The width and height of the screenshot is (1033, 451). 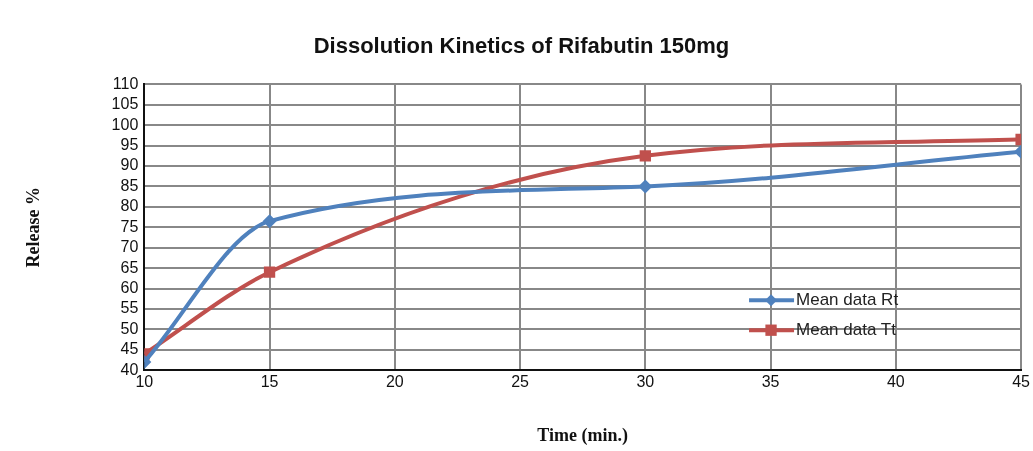 What do you see at coordinates (129, 185) in the screenshot?
I see `y-tick-label: 85` at bounding box center [129, 185].